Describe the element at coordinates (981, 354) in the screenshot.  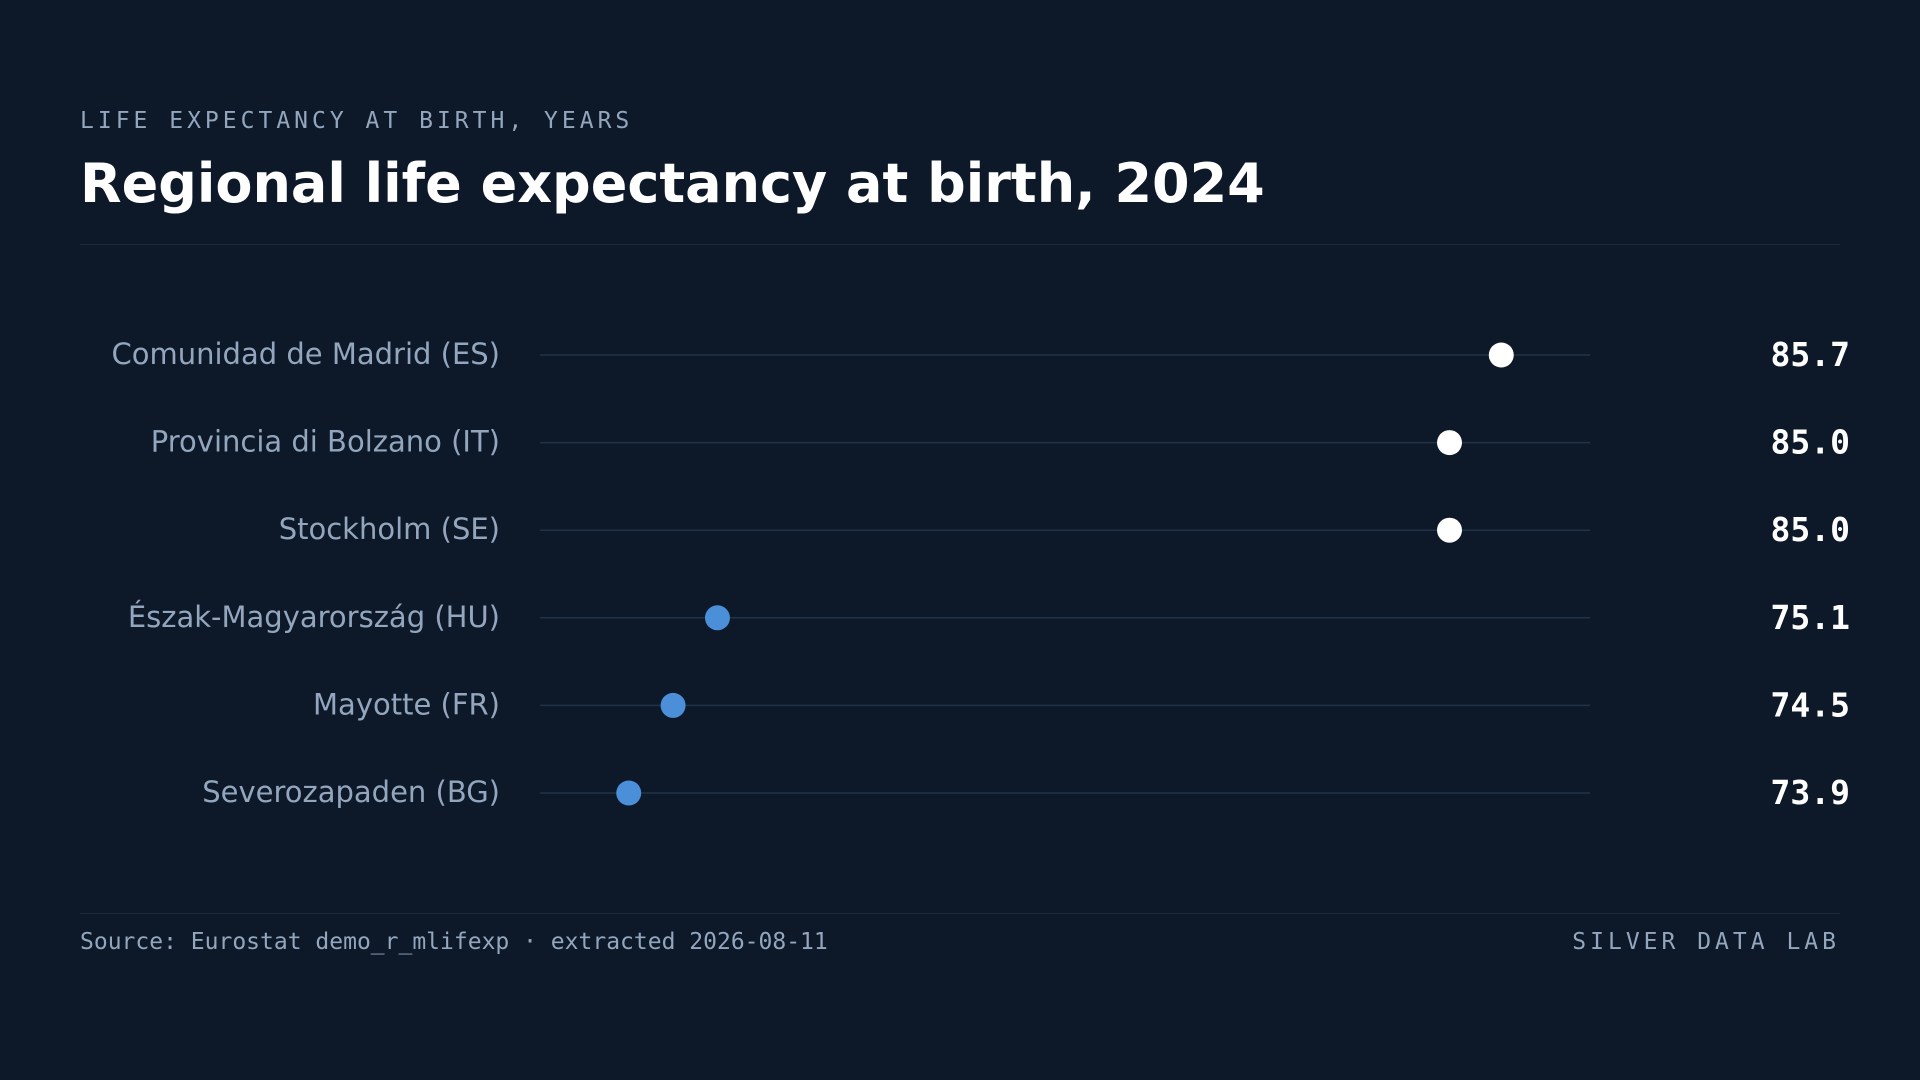
I see `chart-row: Comunidad de Madrid (ES) 85.7` at that location.